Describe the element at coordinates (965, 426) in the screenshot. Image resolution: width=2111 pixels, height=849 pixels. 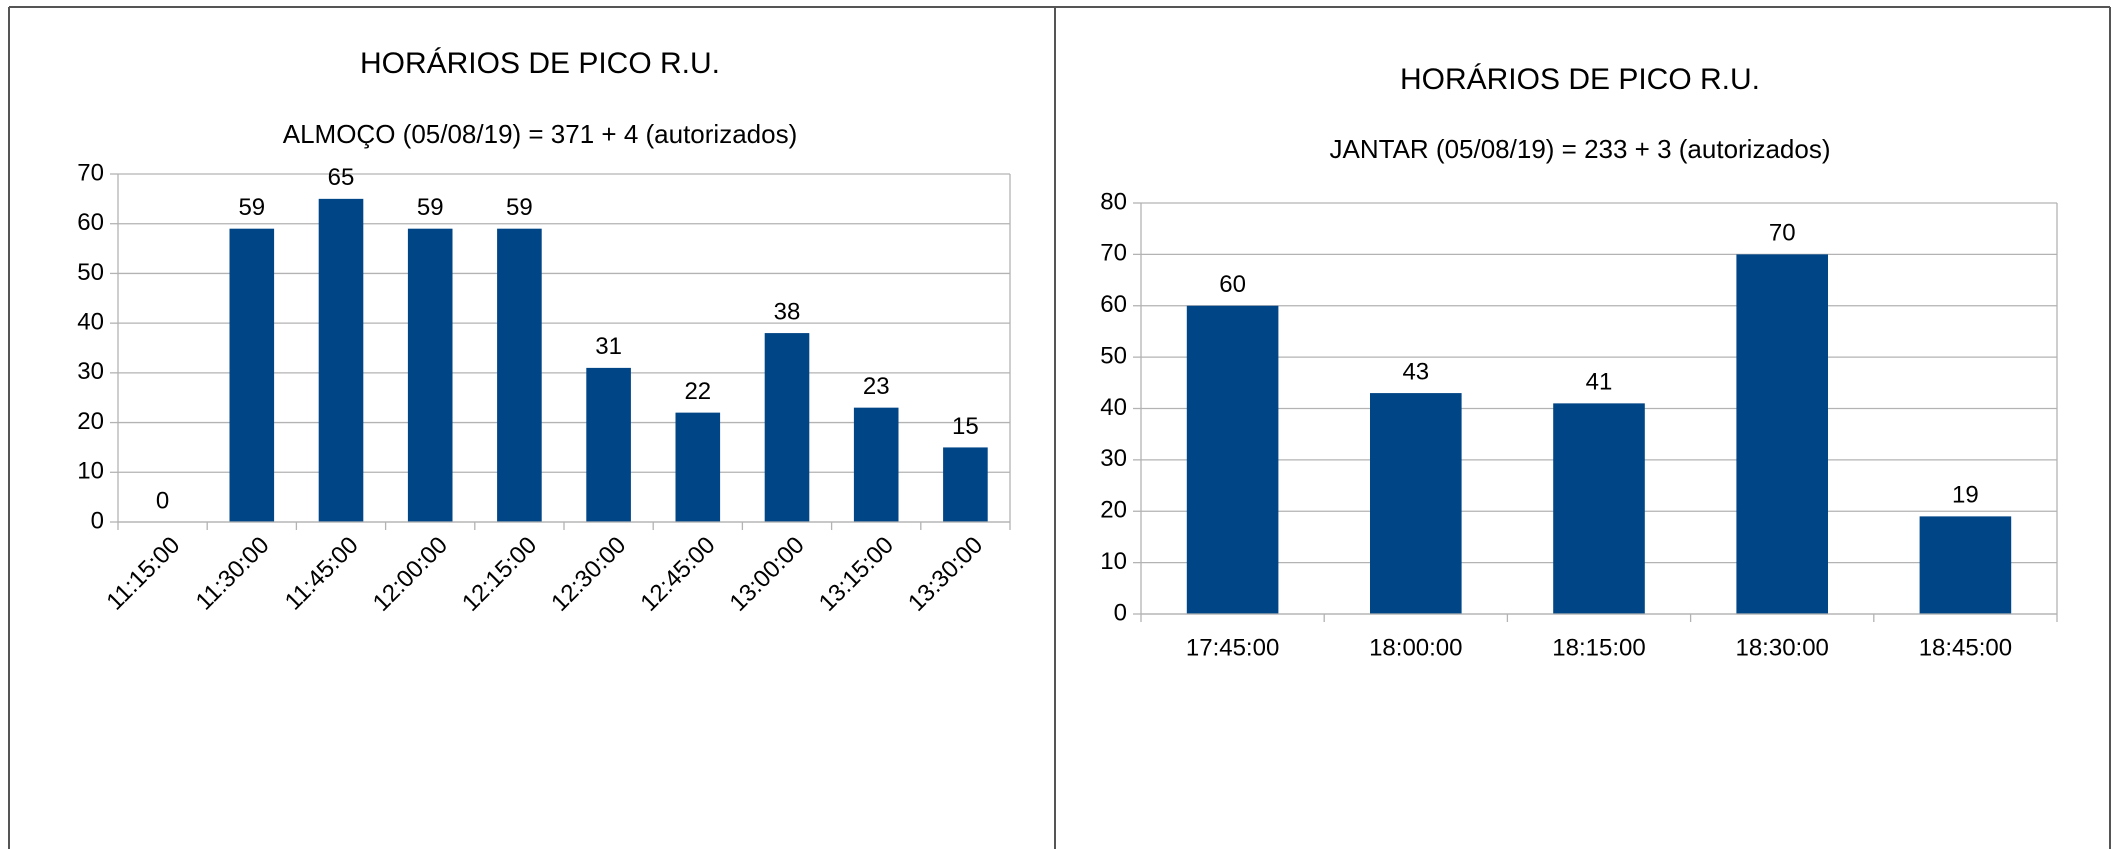
I see `data-label: 15` at that location.